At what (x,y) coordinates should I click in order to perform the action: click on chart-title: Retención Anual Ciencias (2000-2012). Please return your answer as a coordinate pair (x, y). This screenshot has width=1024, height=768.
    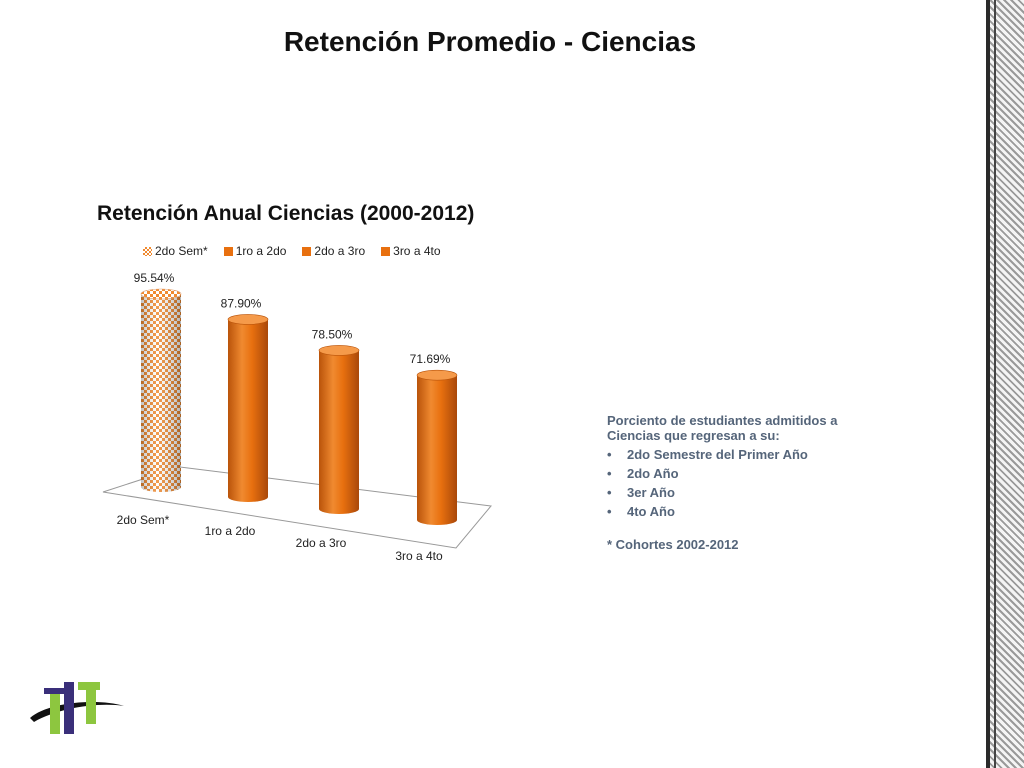
    Looking at the image, I should click on (286, 213).